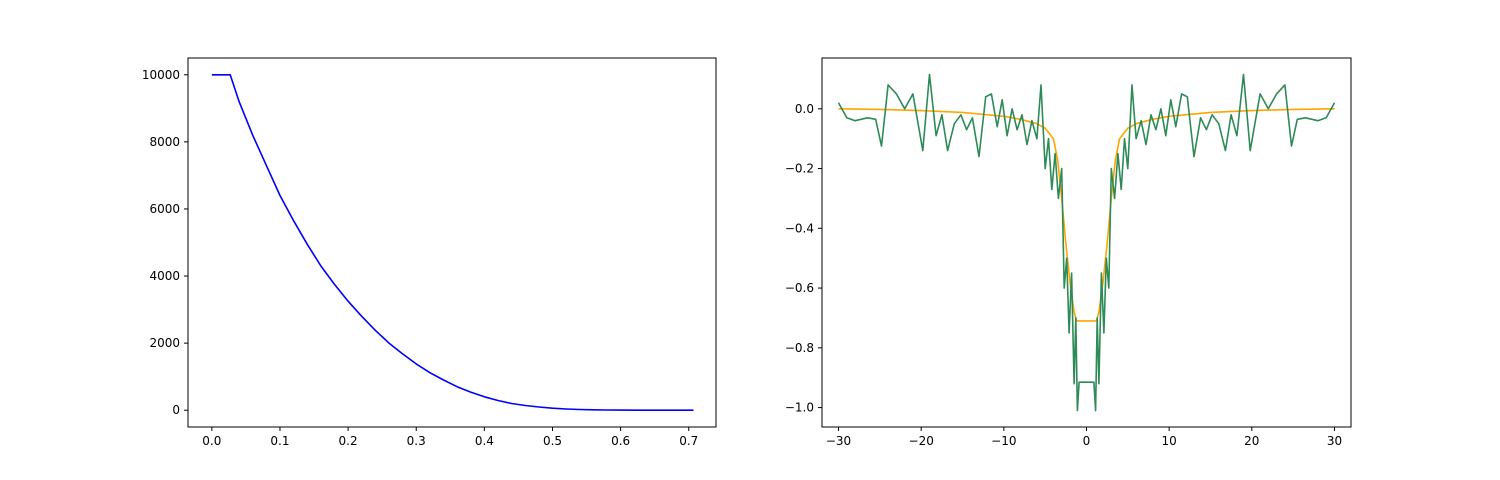  Describe the element at coordinates (1003, 441) in the screenshot. I see `right-chart-x-tick-label-2: −10` at that location.